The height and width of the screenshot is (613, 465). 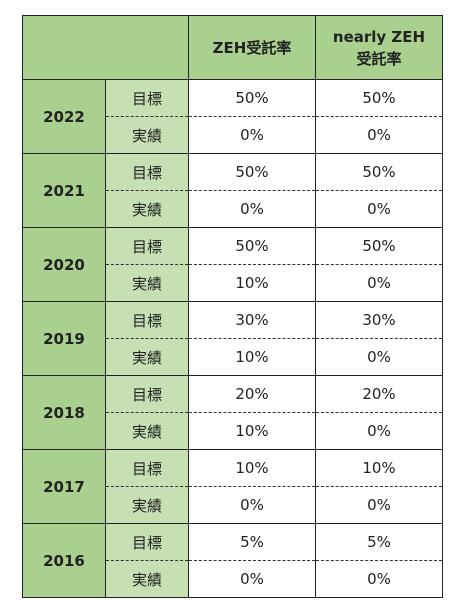 I want to click on target-zeh-value: 10%, so click(x=252, y=468).